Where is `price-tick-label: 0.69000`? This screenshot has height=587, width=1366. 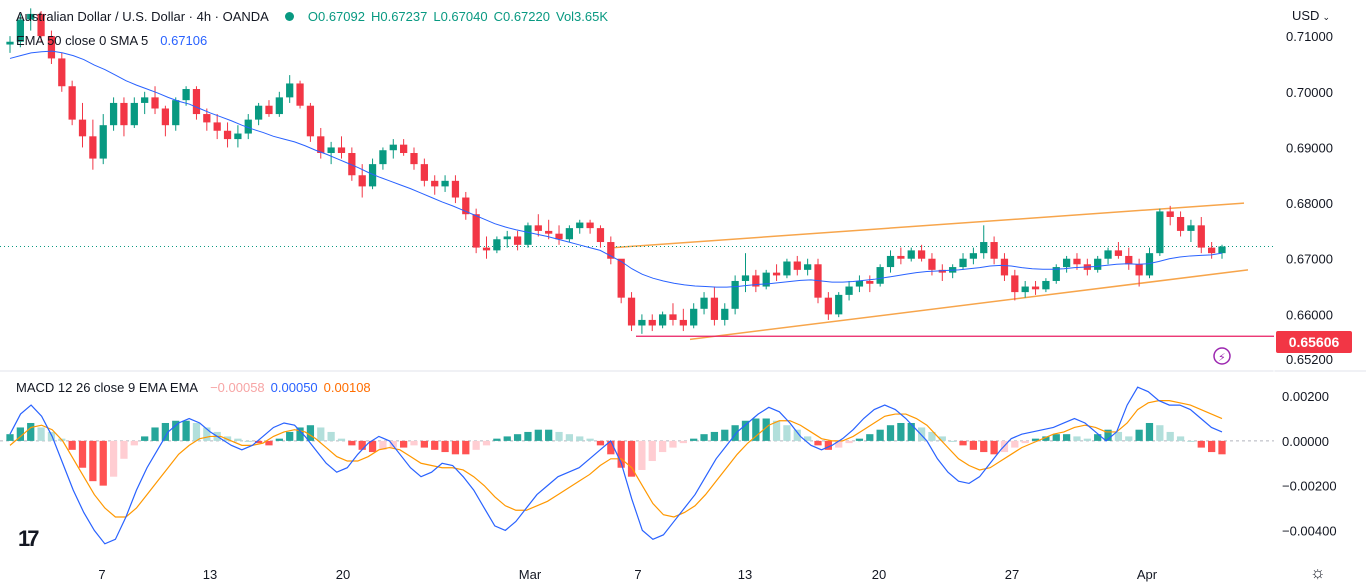 price-tick-label: 0.69000 is located at coordinates (1309, 147).